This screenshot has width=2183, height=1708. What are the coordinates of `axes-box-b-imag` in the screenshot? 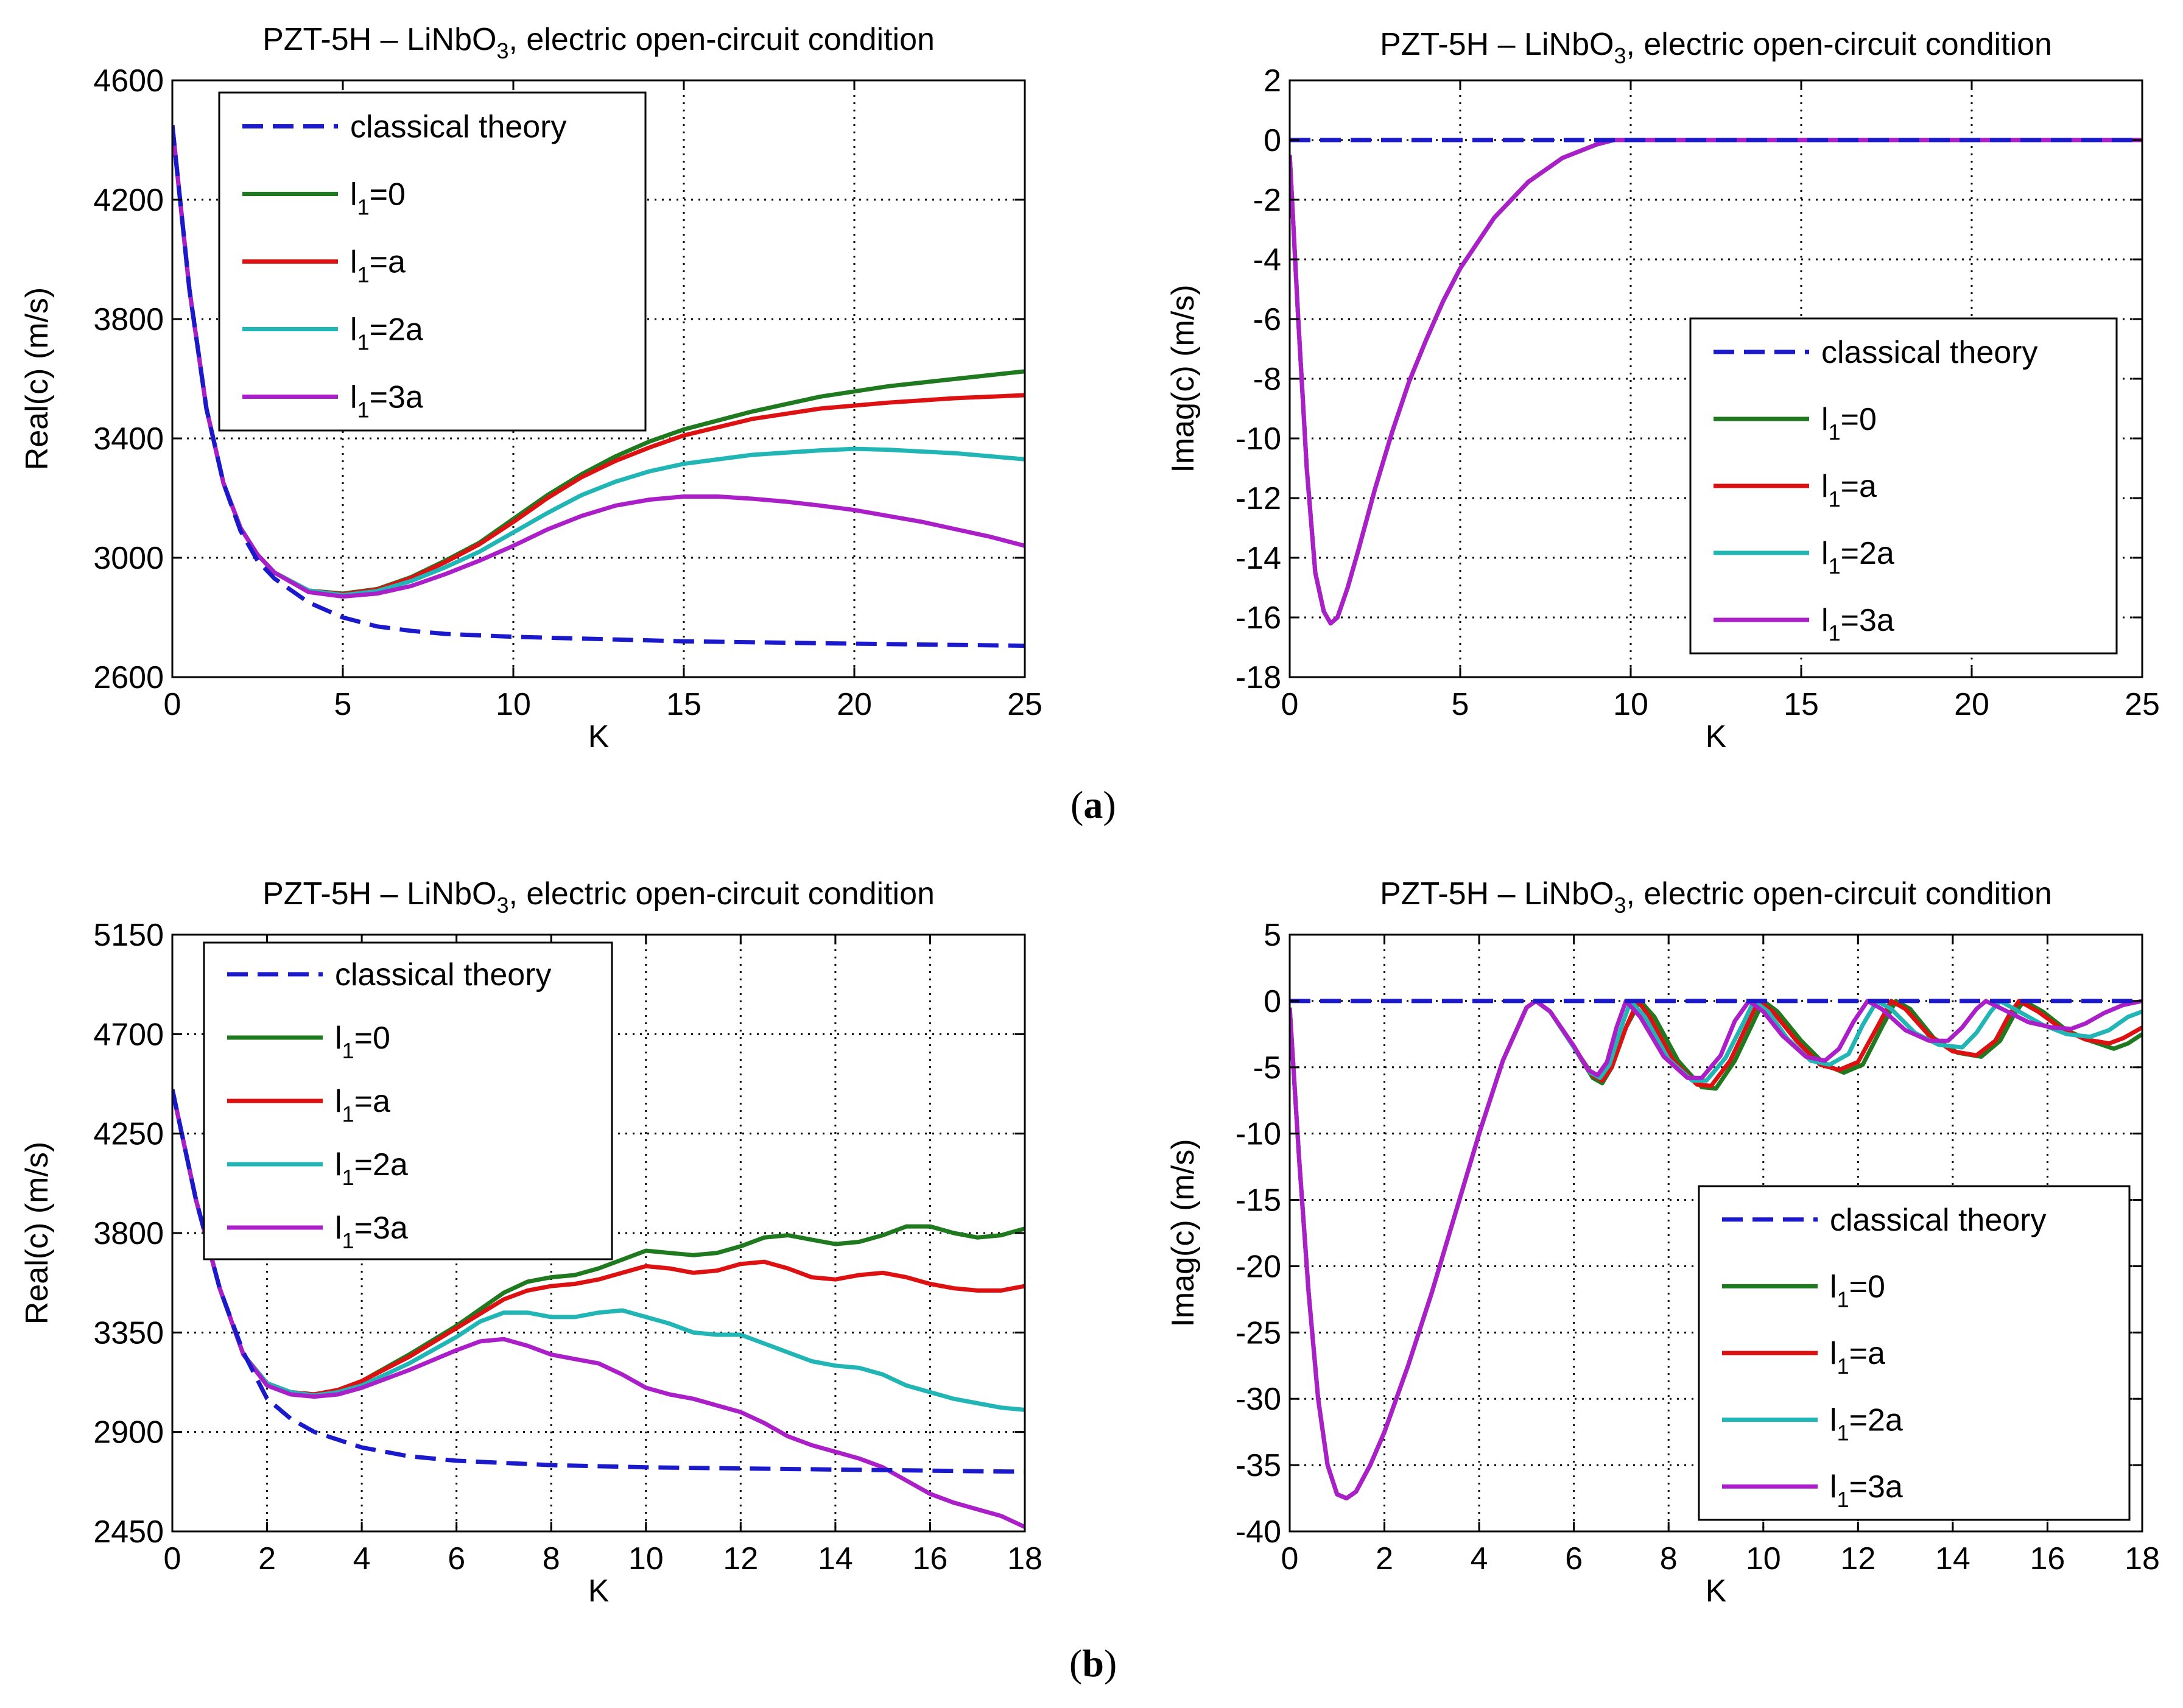 It's located at (1715, 1233).